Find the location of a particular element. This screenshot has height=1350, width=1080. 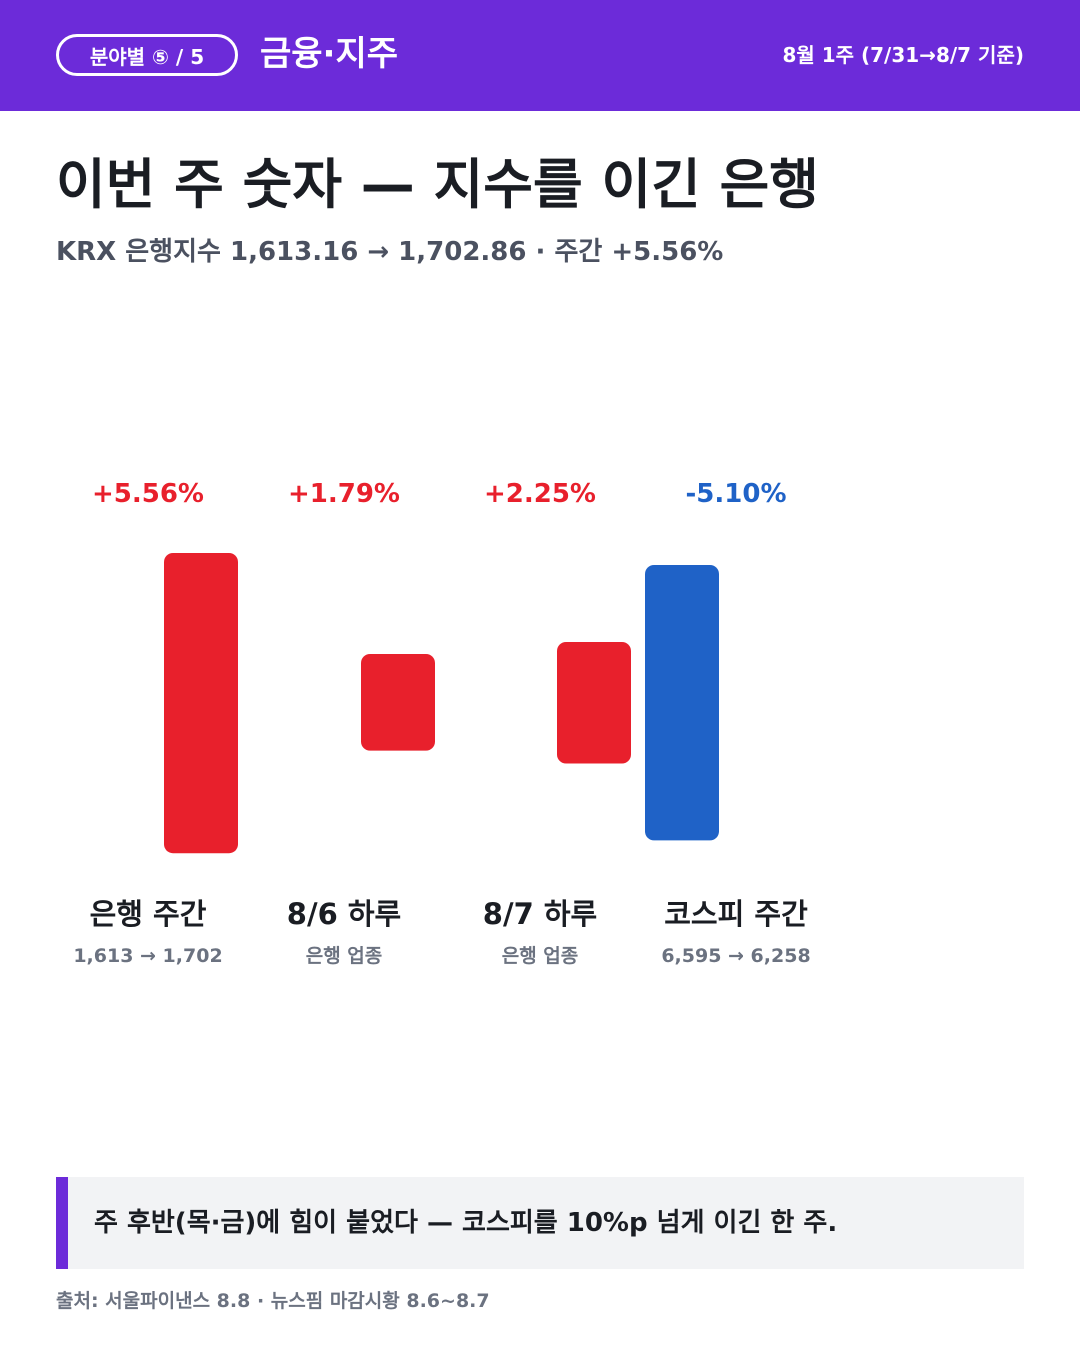

category-sublabel-2: 은행 업종 is located at coordinates (344, 956).